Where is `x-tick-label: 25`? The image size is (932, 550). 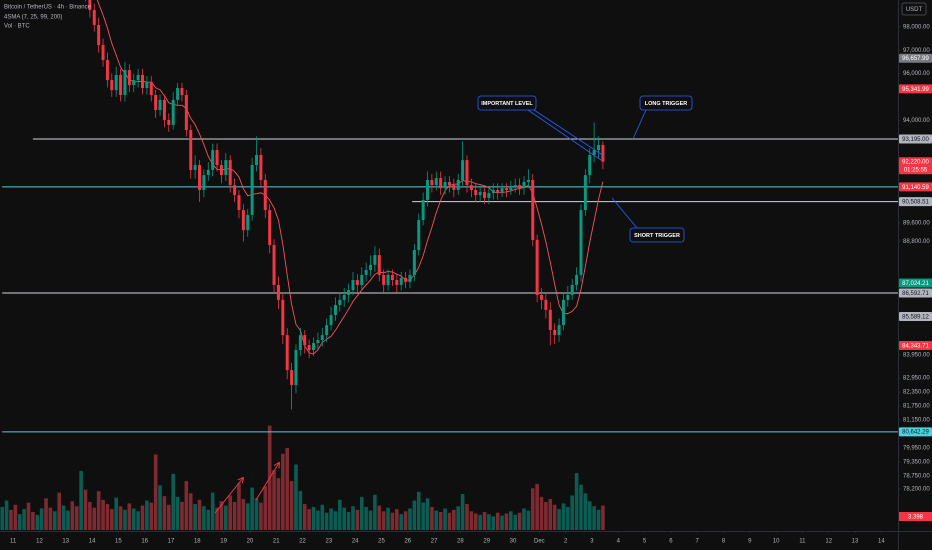 x-tick-label: 25 is located at coordinates (381, 542).